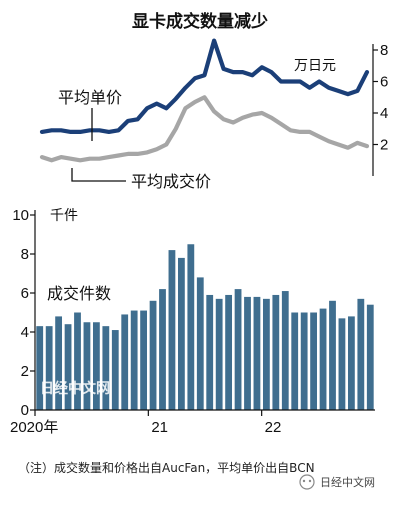 Image resolution: width=400 pixels, height=507 pixels. What do you see at coordinates (200, 21) in the screenshot?
I see `chart-title: 显卡成交数量减少` at bounding box center [200, 21].